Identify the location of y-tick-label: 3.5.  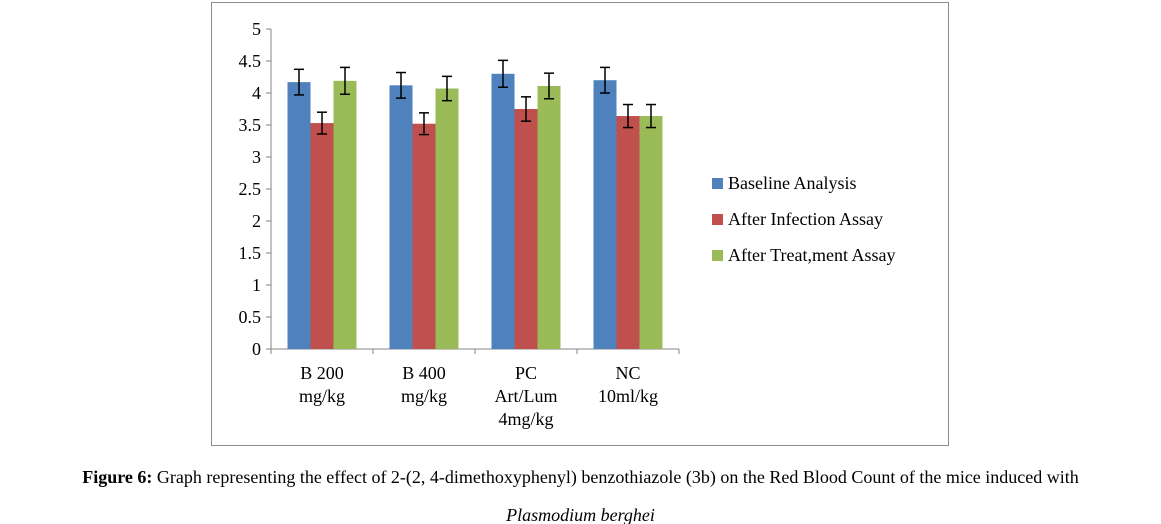
(250, 125).